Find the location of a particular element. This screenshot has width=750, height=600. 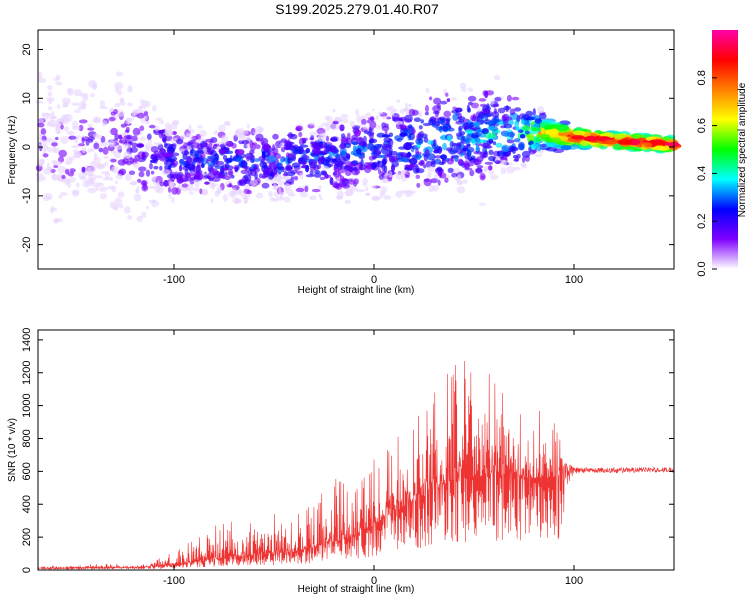

y-tick-label: 20 is located at coordinates (27, 49).